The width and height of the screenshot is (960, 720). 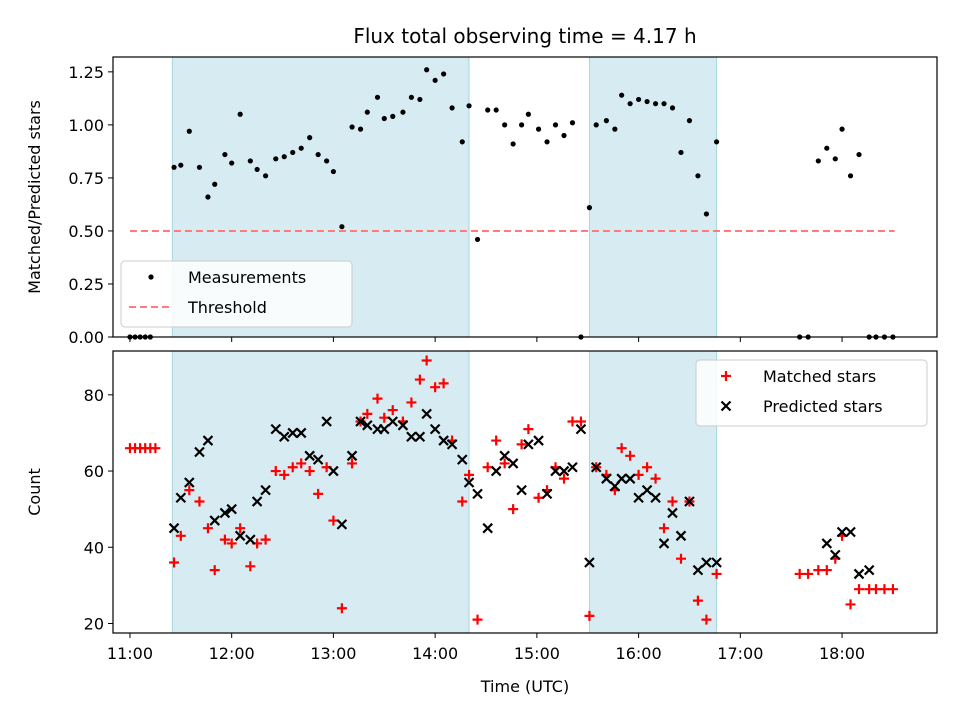 What do you see at coordinates (537, 653) in the screenshot?
I see `x-tick-label: 15:00` at bounding box center [537, 653].